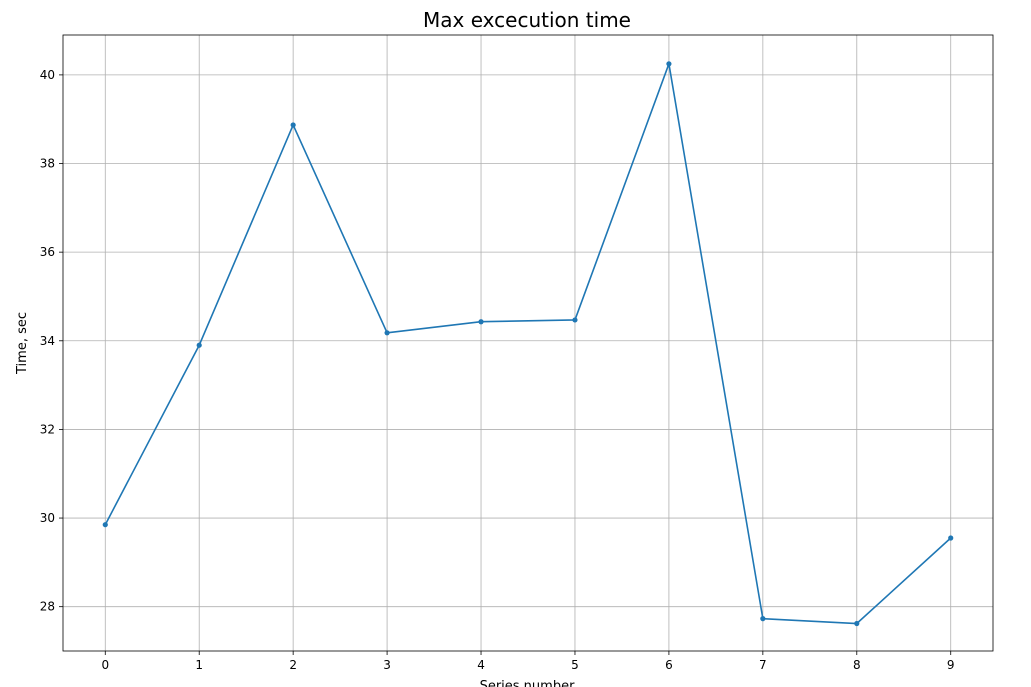 This screenshot has height=687, width=1031. I want to click on x-axis-label: Series number, so click(528, 683).